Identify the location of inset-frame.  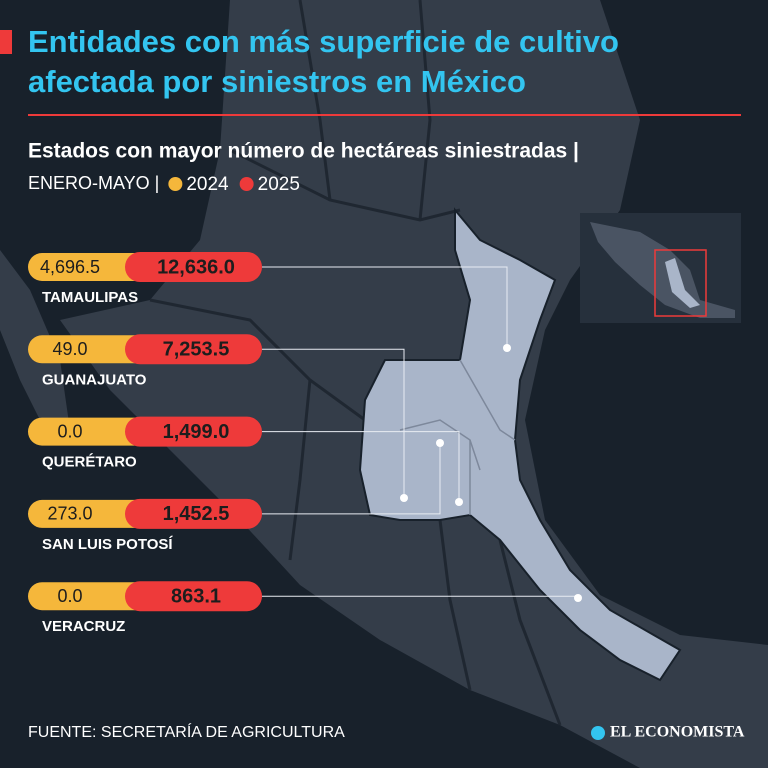
(680, 283).